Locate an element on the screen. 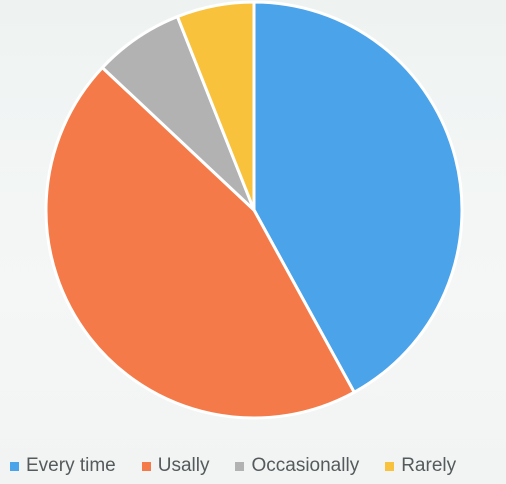 The height and width of the screenshot is (484, 506). legend-item-rarely: Rarely is located at coordinates (420, 466).